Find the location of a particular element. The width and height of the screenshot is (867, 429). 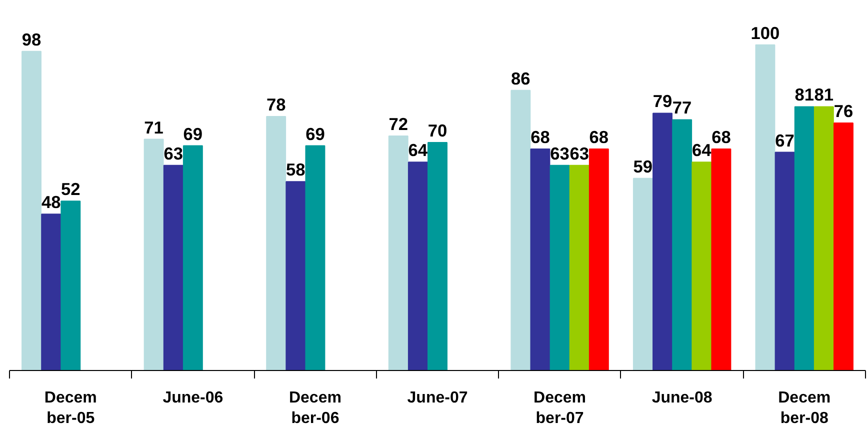

data-label: 86 is located at coordinates (521, 78).